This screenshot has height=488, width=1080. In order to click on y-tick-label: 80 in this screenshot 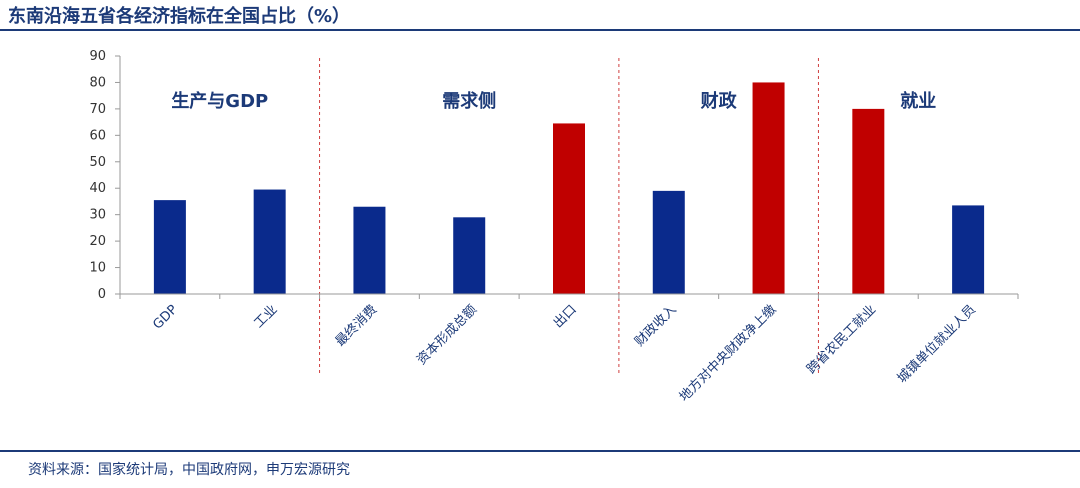, I will do `click(97, 82)`.